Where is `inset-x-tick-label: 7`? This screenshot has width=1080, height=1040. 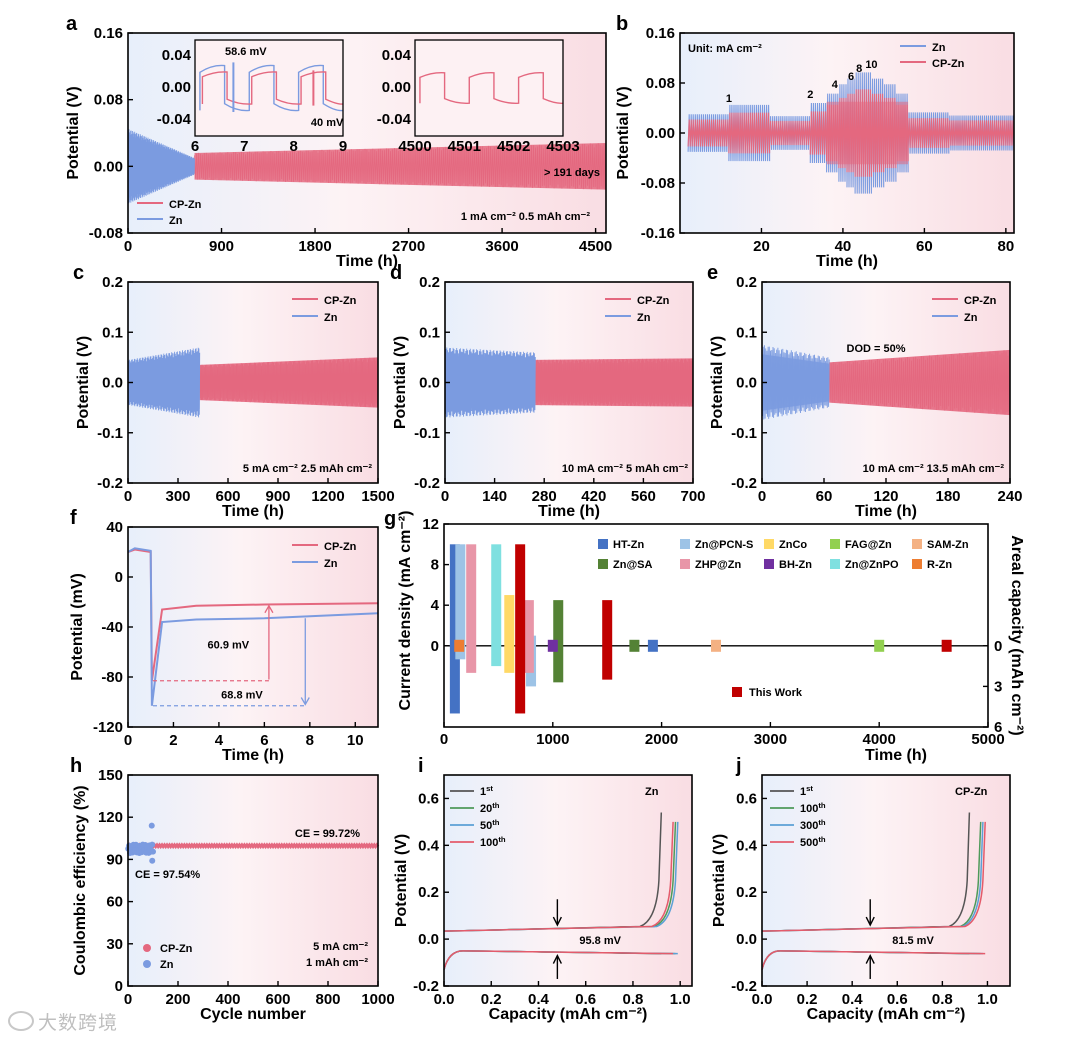 inset-x-tick-label: 7 is located at coordinates (244, 146).